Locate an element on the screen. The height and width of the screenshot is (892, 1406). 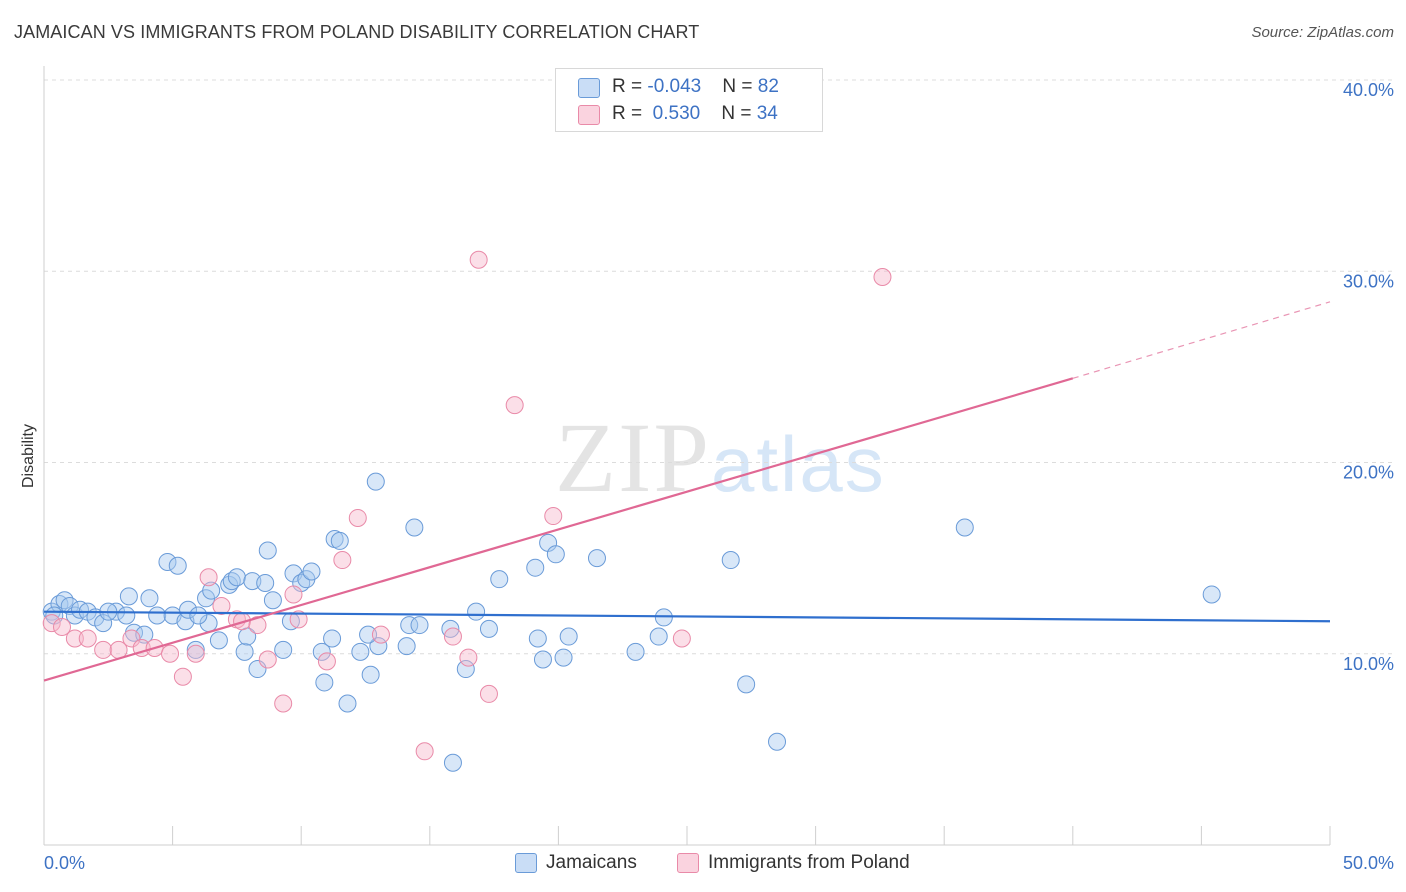
bottom-legend-label: Jamaicans is located at coordinates (591, 862).